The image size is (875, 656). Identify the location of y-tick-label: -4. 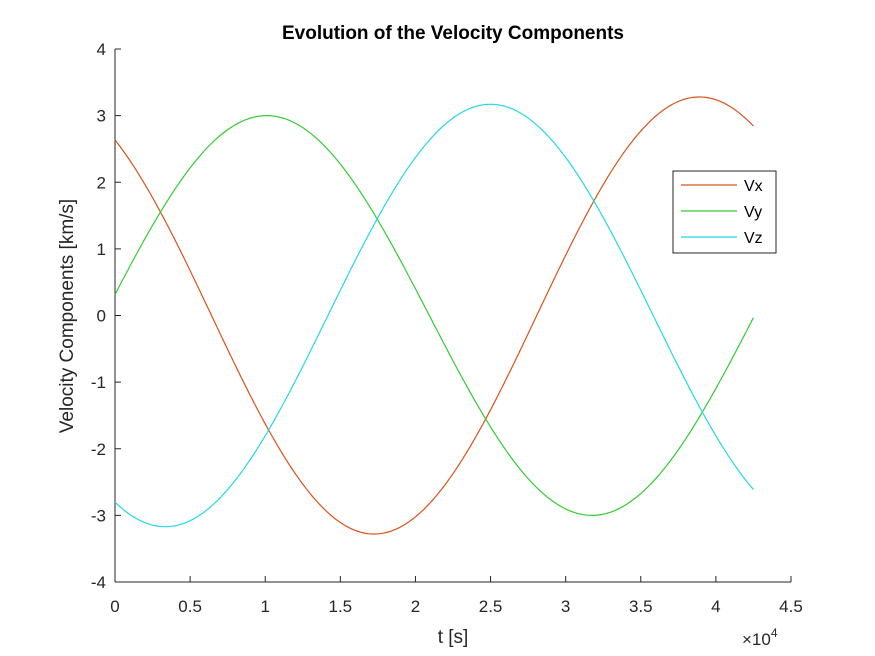
(98, 582).